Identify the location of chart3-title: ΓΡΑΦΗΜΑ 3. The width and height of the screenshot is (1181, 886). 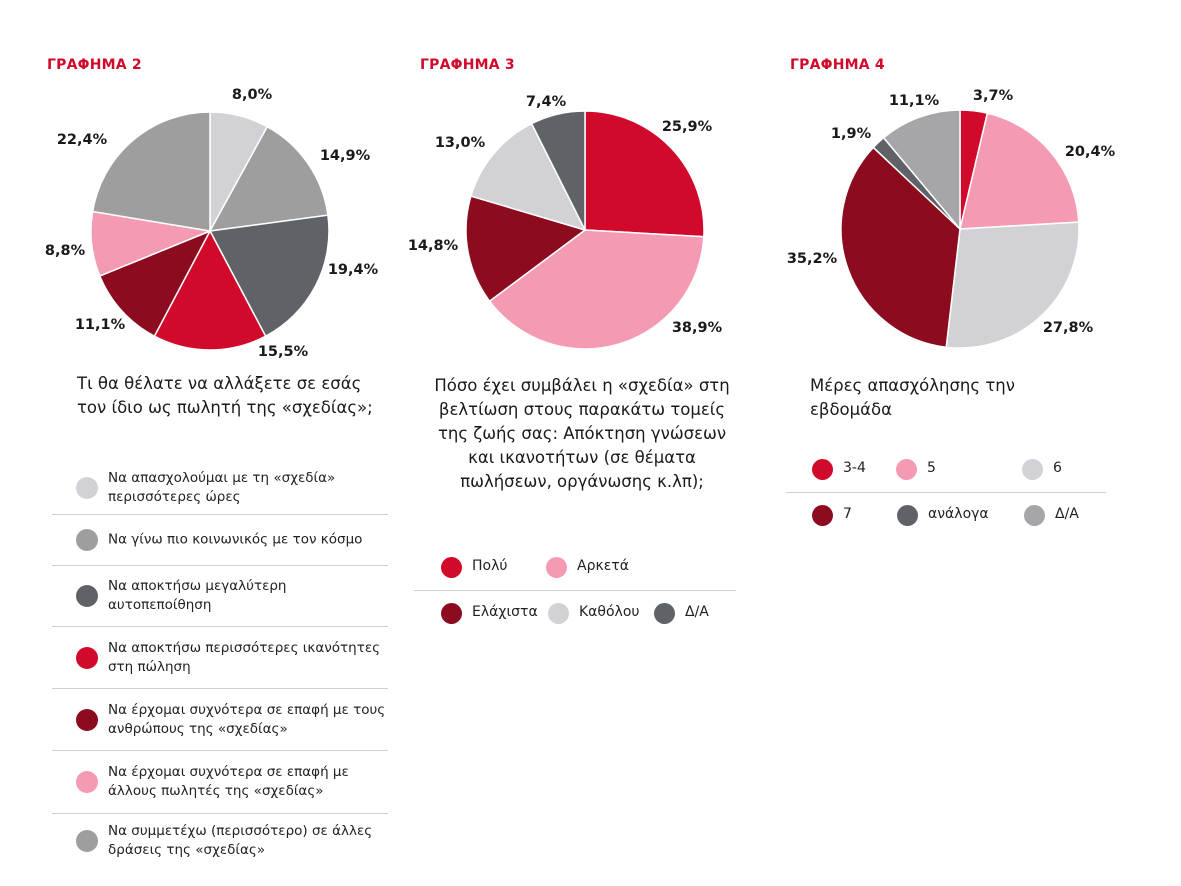
(467, 65).